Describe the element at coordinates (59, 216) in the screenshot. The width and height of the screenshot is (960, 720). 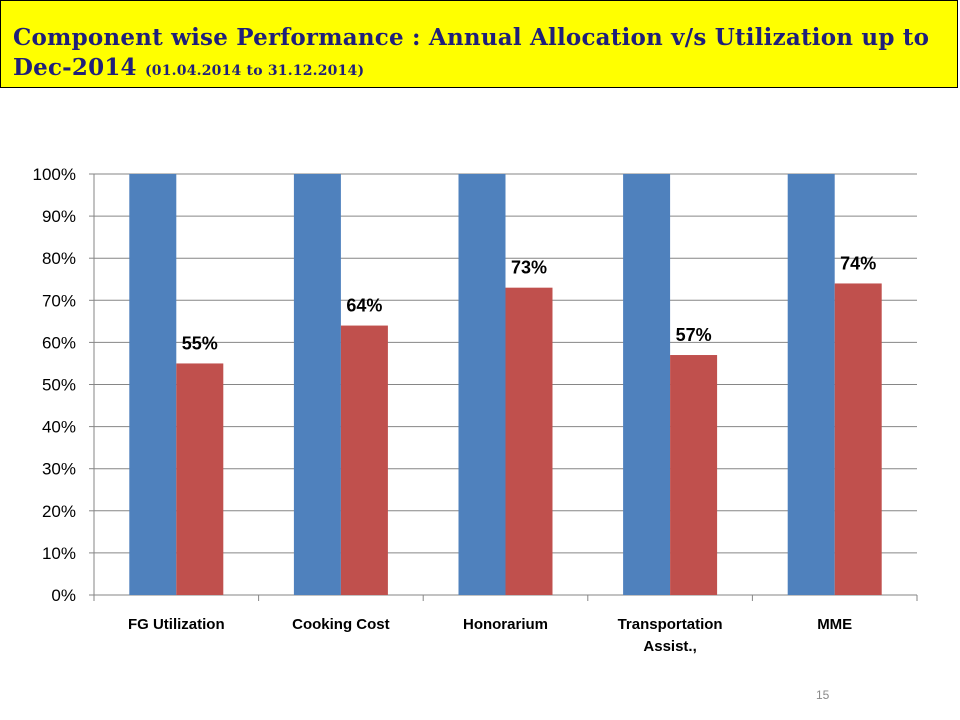
I see `y-tick-label: 90%` at that location.